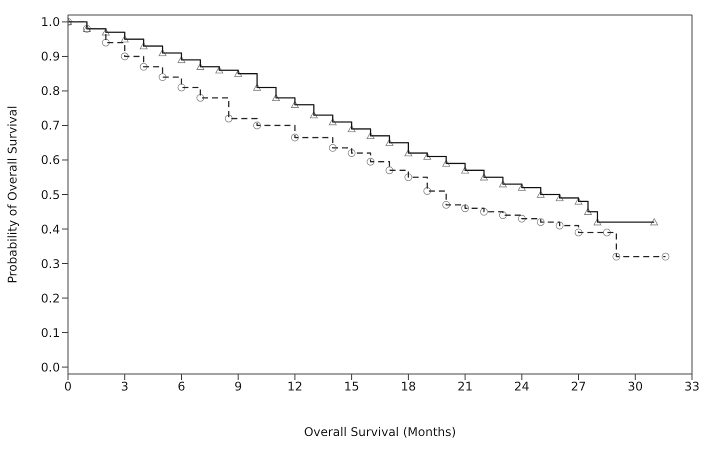  I want to click on x-axis-title: Overall Survival (Months), so click(380, 432).